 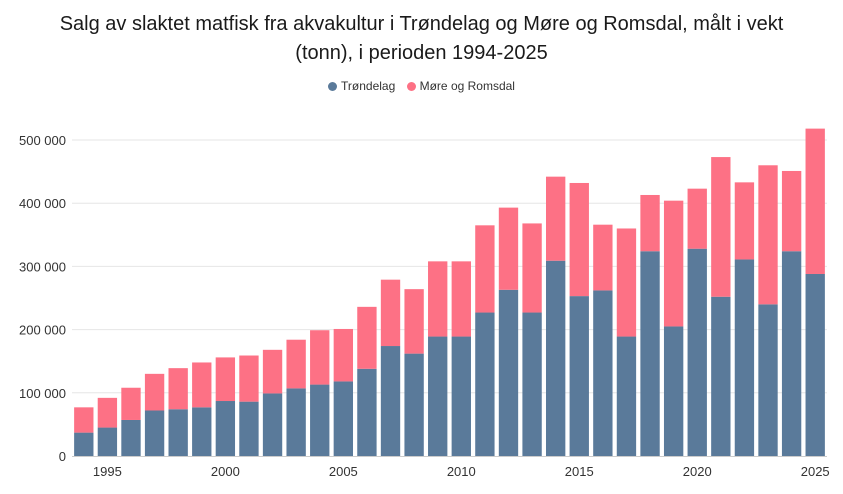 I want to click on bar-trondelag-1997, so click(x=154, y=433).